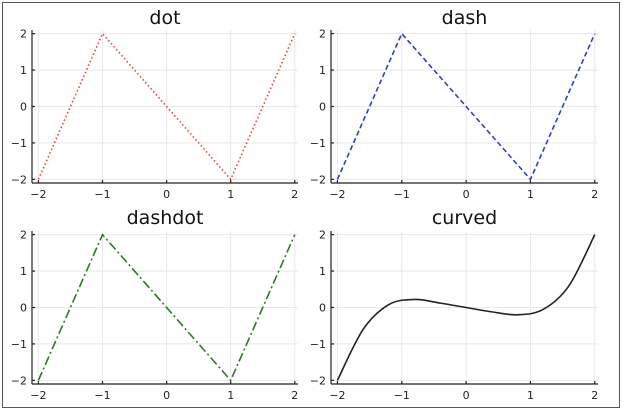 This screenshot has height=412, width=624. I want to click on subplot-title: dash, so click(465, 18).